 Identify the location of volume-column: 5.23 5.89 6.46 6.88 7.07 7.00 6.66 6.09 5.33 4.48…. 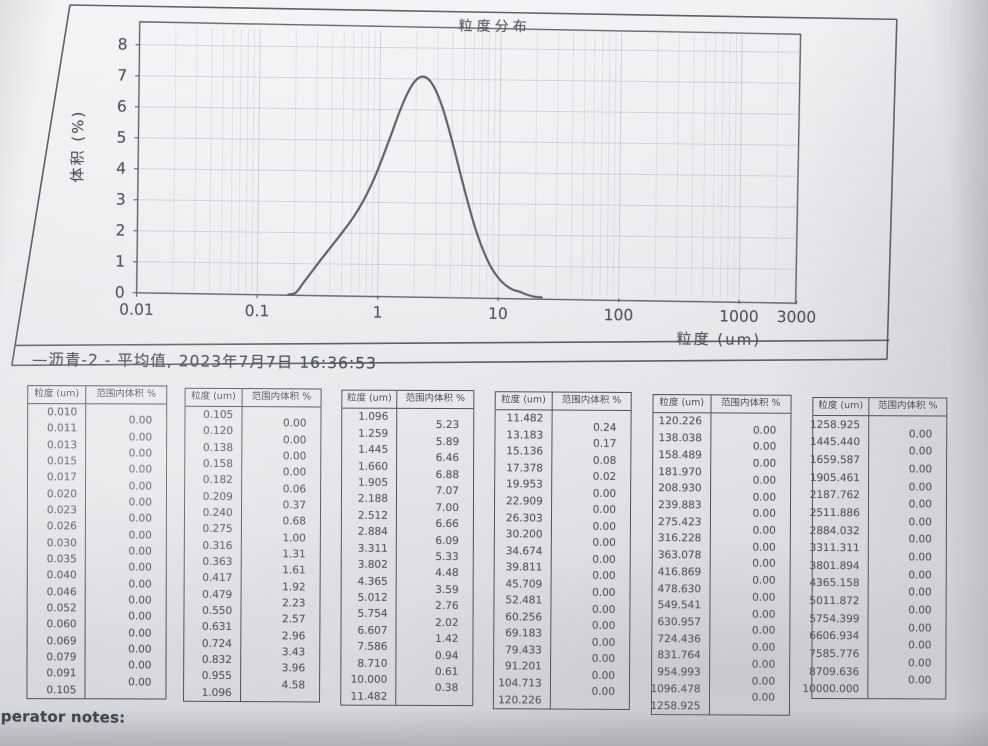
(434, 557).